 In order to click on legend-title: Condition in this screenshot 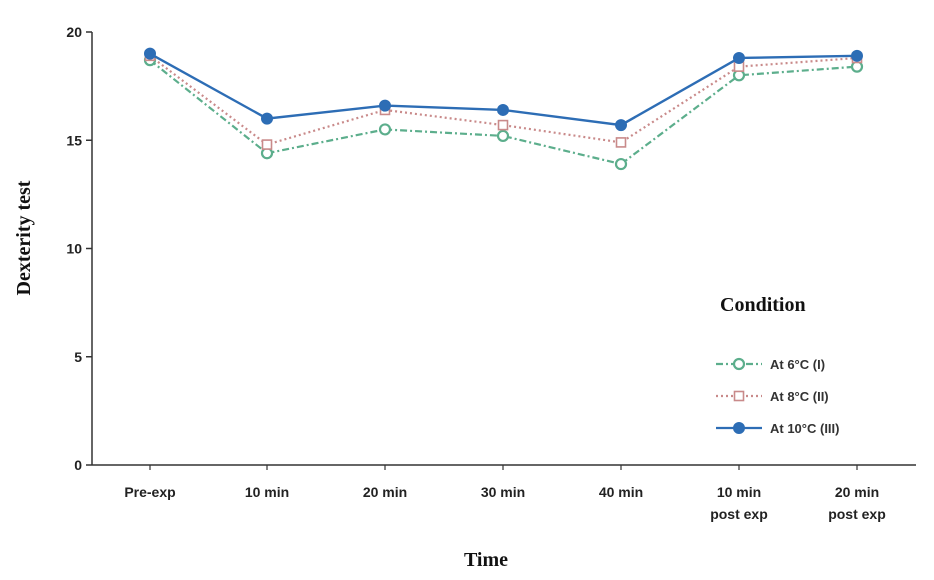, I will do `click(763, 305)`.